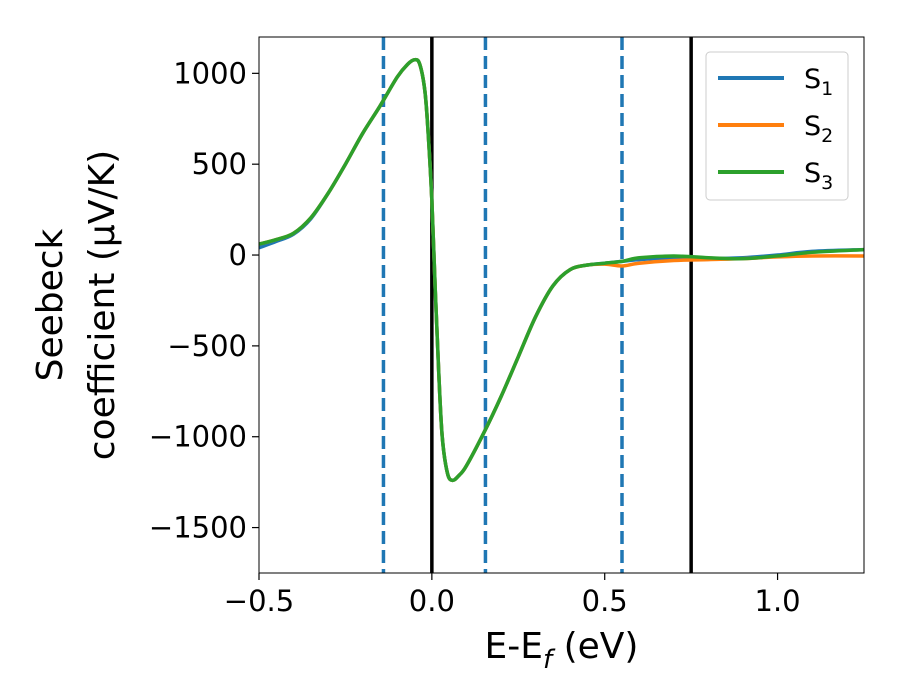 The width and height of the screenshot is (900, 700). Describe the element at coordinates (76, 305) in the screenshot. I see `y-axis-label: Seebeck coefficient (μV/K)` at that location.